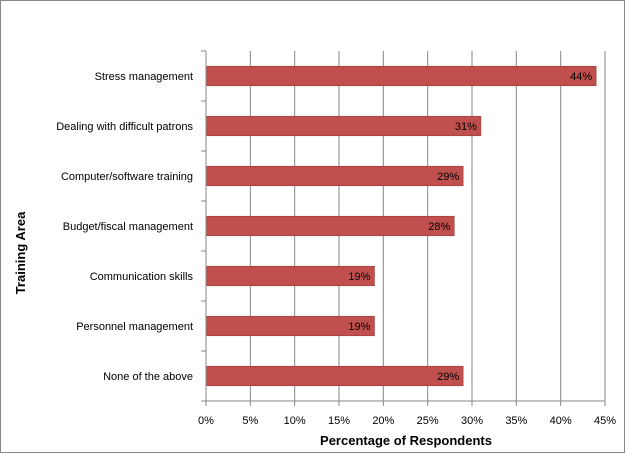  Describe the element at coordinates (516, 421) in the screenshot. I see `x-tick-label: 35%` at that location.